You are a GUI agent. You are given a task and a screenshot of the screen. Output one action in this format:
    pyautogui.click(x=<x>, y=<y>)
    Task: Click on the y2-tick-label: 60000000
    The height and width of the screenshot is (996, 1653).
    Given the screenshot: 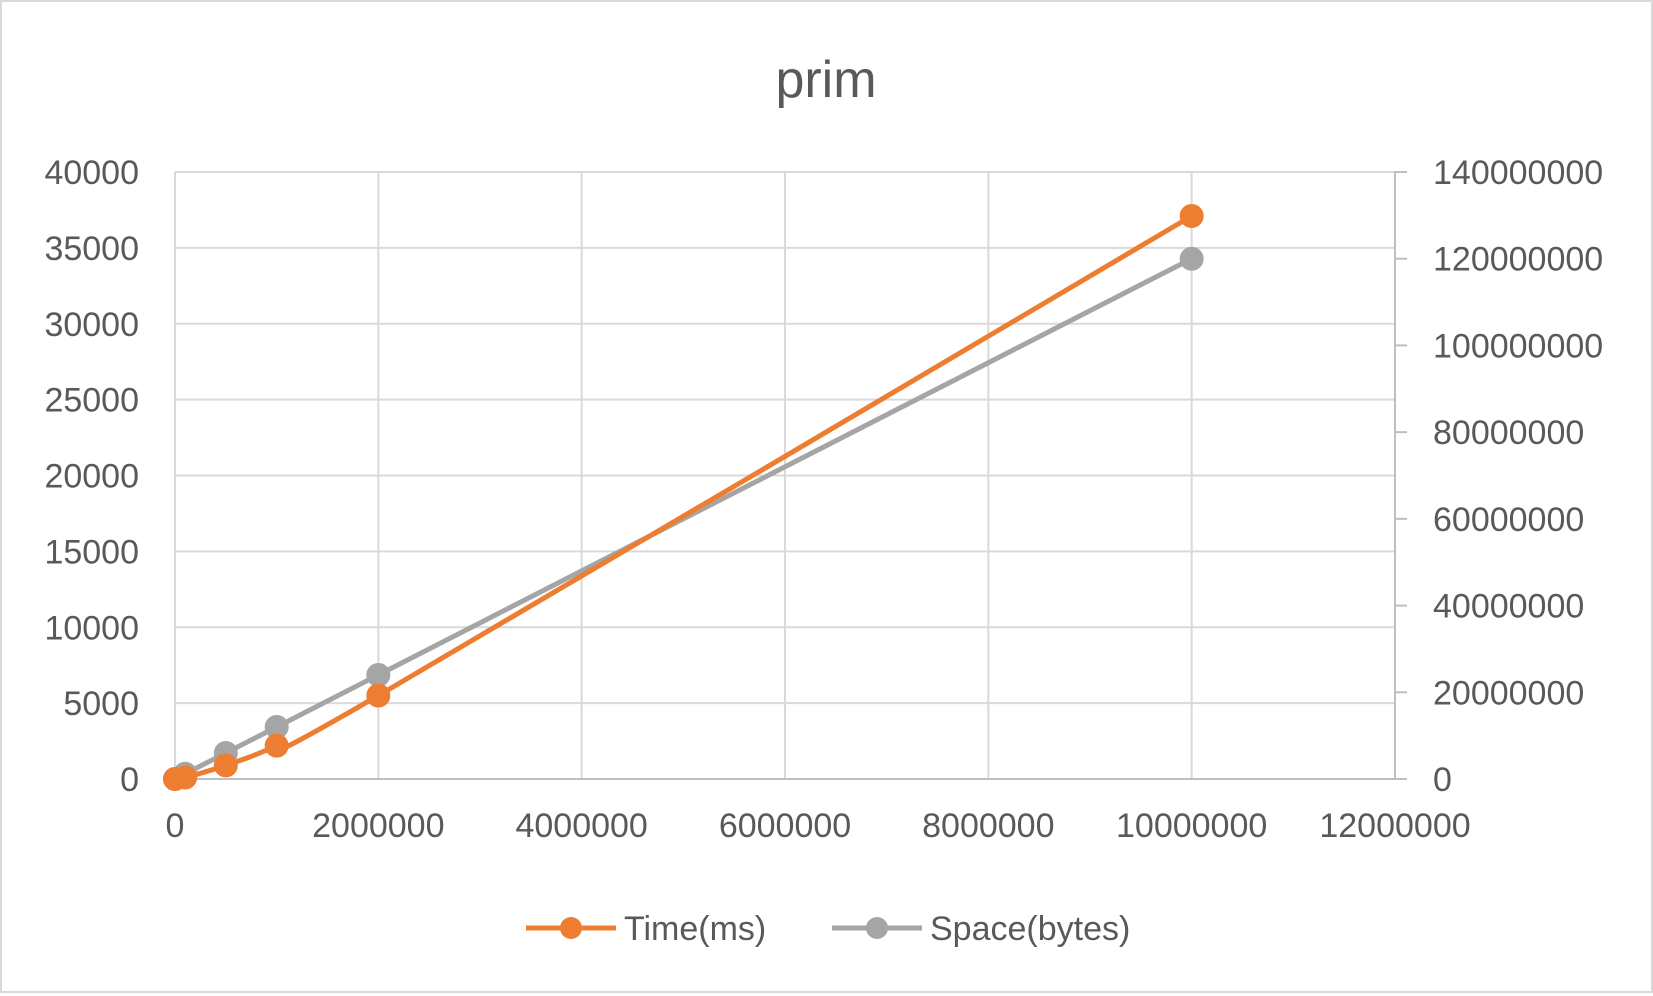 What is the action you would take?
    pyautogui.click(x=1508, y=520)
    